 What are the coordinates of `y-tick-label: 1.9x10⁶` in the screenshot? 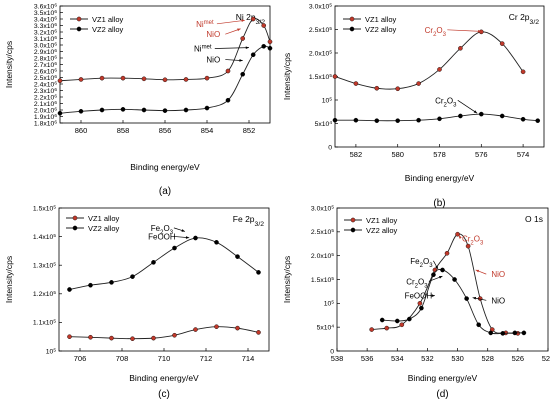 It's located at (45, 116).